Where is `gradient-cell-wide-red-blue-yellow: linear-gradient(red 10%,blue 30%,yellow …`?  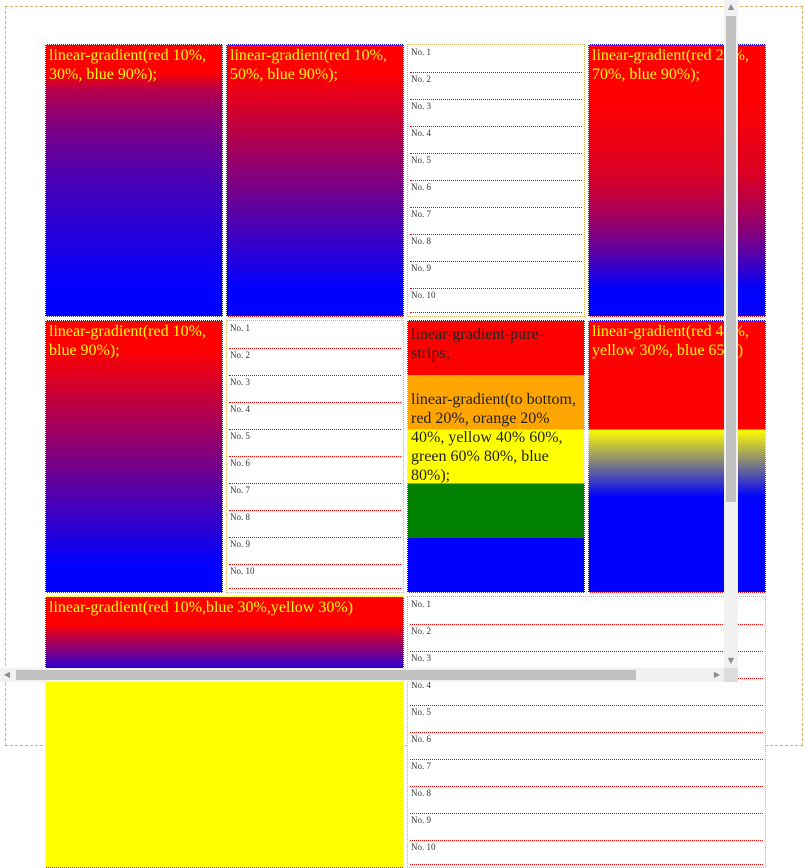
gradient-cell-wide-red-blue-yellow: linear-gradient(red 10%,blue 30%,yellow … is located at coordinates (224, 732).